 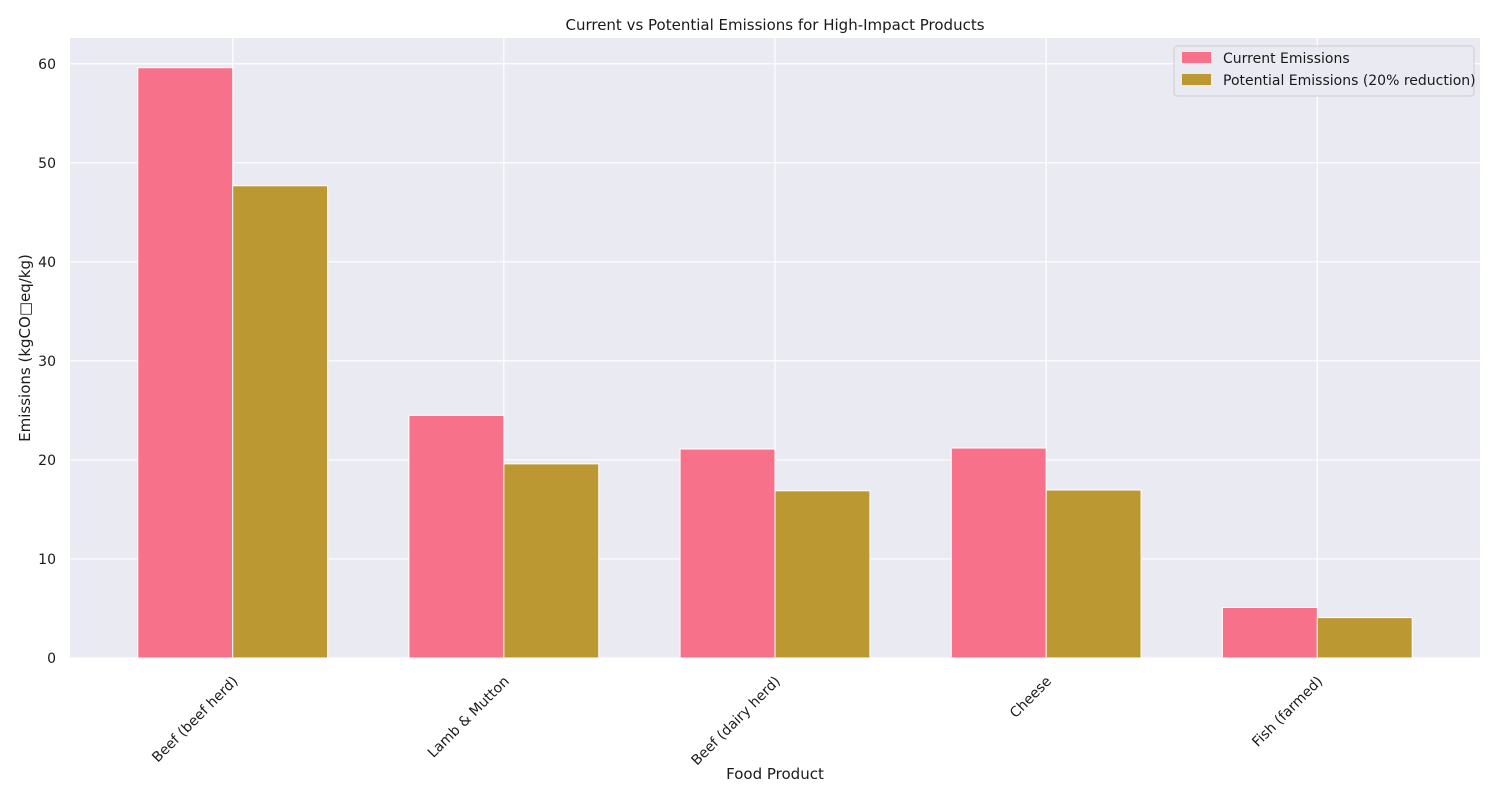 I want to click on y-tick-label: 50, so click(x=47, y=164).